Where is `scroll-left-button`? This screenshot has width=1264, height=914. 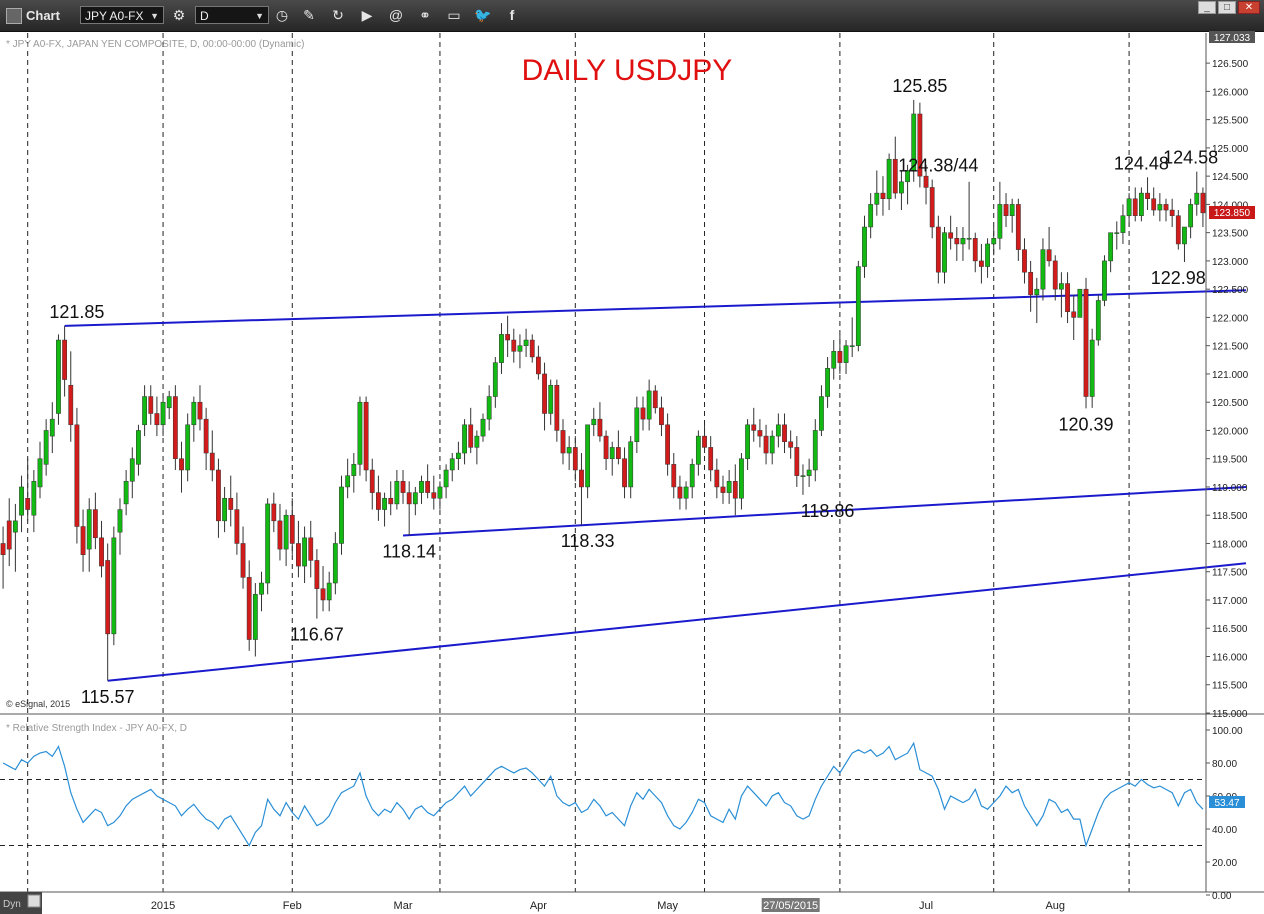 scroll-left-button is located at coordinates (34, 901).